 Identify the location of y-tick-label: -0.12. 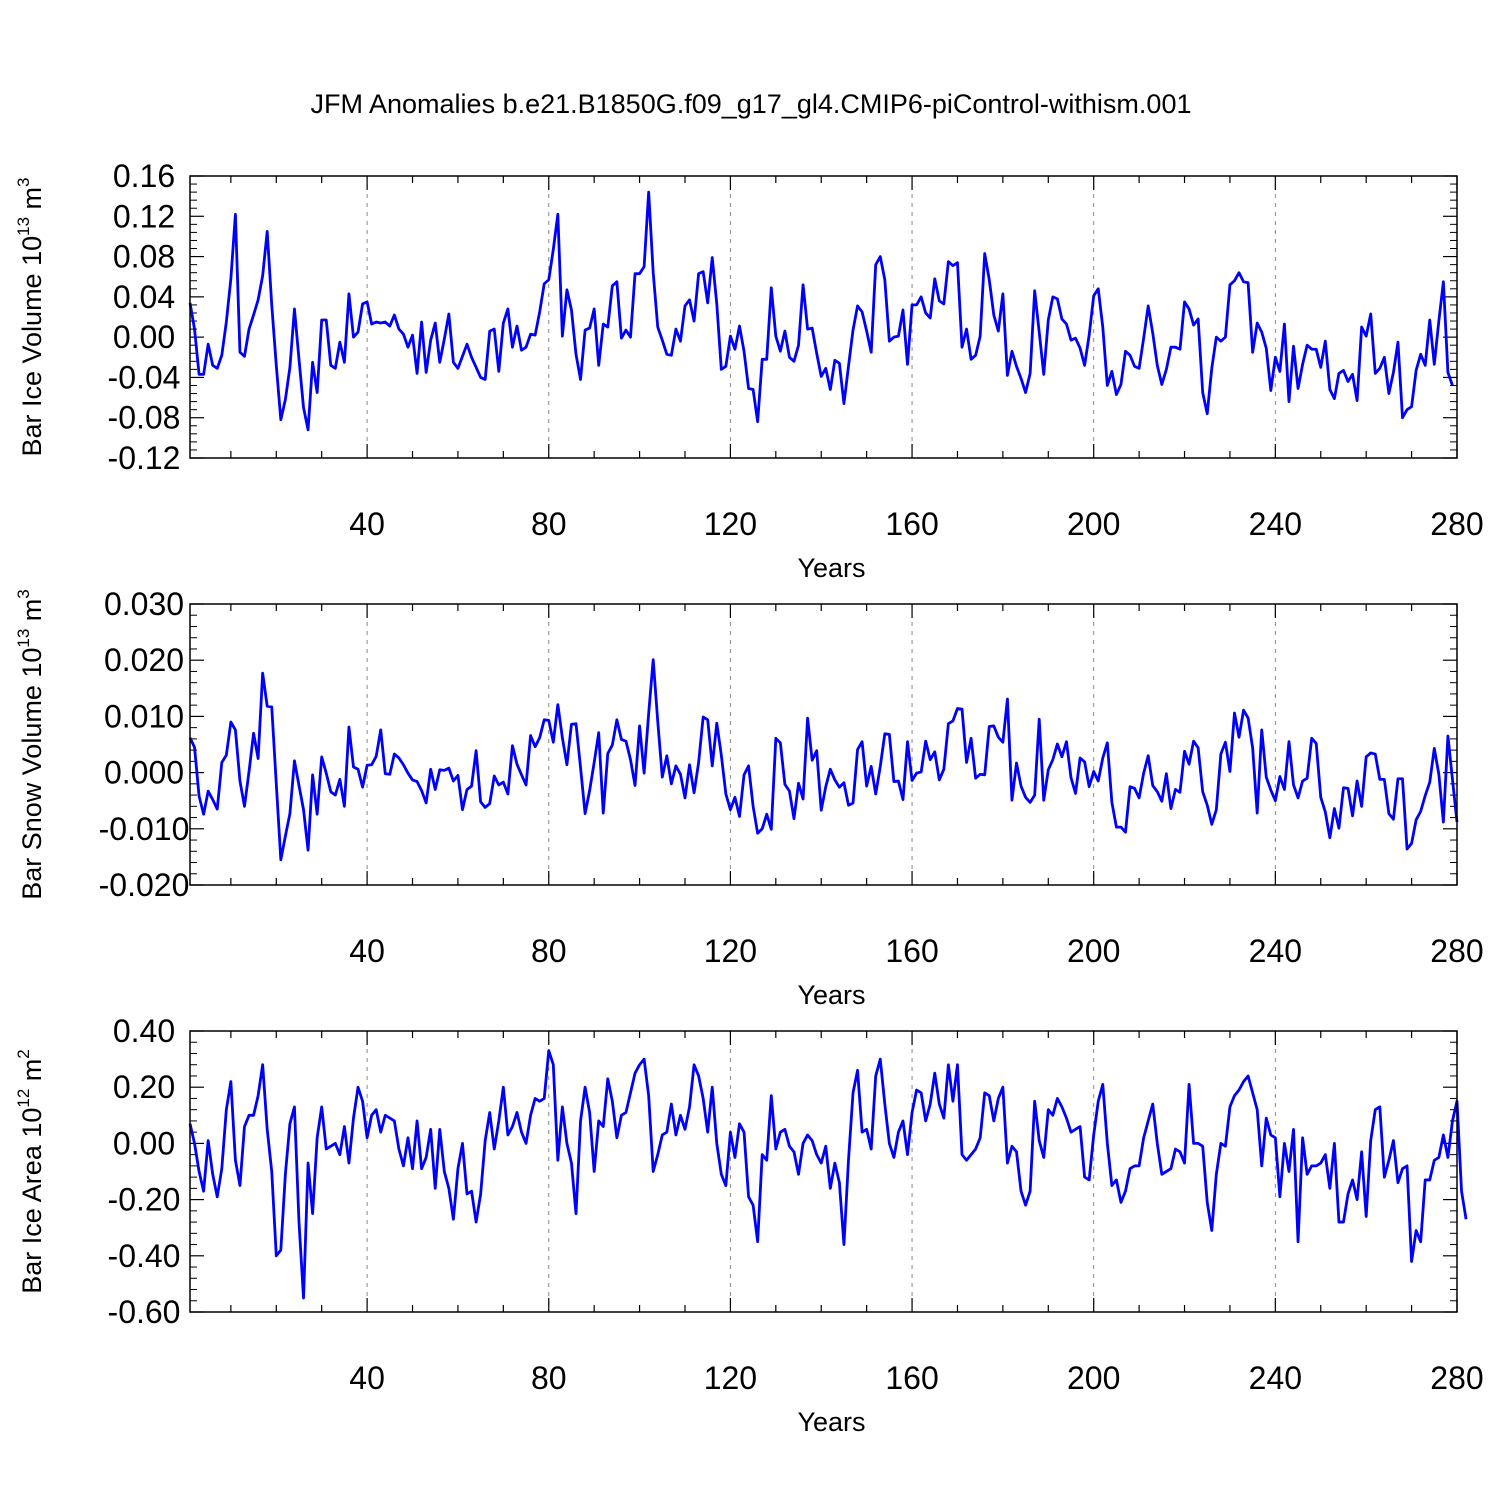
(144, 458).